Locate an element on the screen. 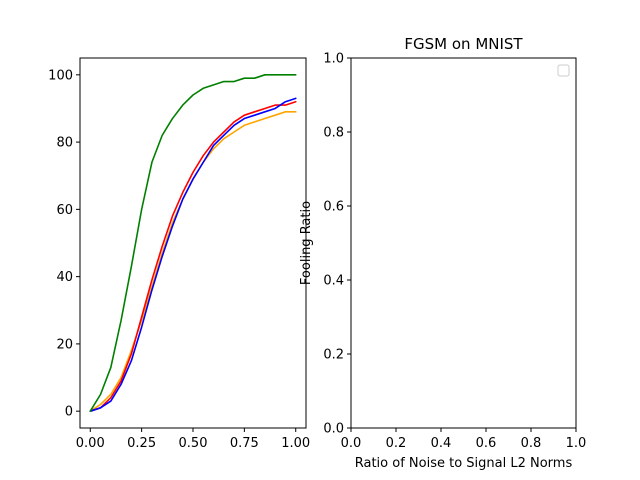 The height and width of the screenshot is (480, 640). right-x-ticks: 0.0 0.2 0.4 0.6 0.8 1.0 is located at coordinates (464, 439).